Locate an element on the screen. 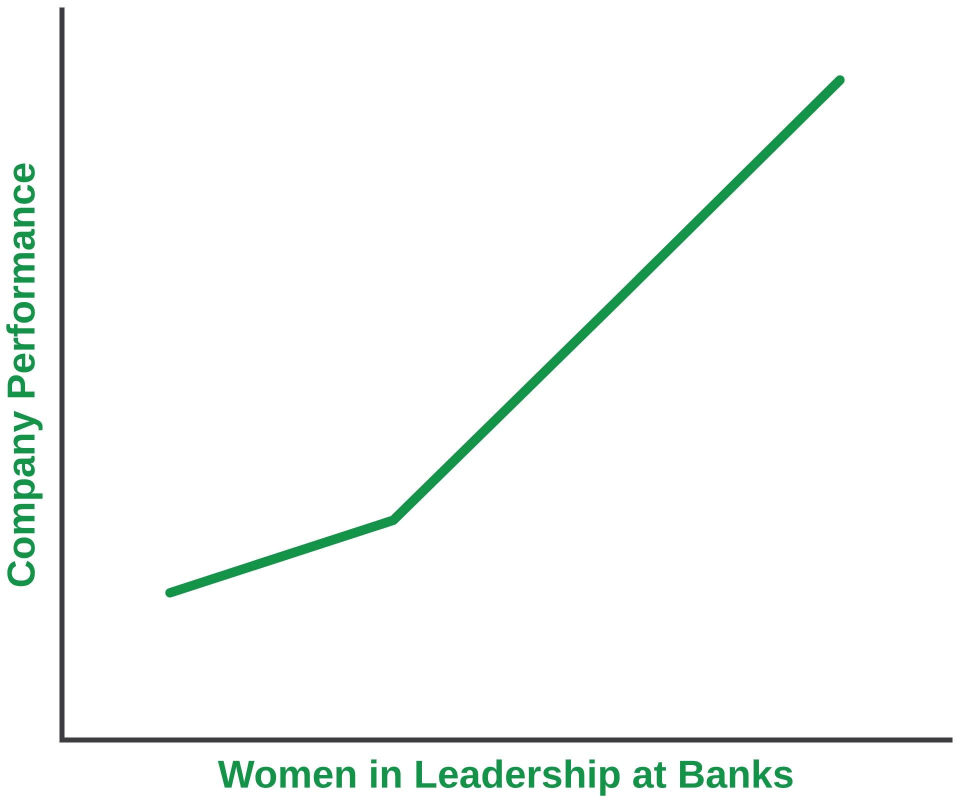 The height and width of the screenshot is (800, 959). y-axis-title: Company Performance is located at coordinates (24, 374).